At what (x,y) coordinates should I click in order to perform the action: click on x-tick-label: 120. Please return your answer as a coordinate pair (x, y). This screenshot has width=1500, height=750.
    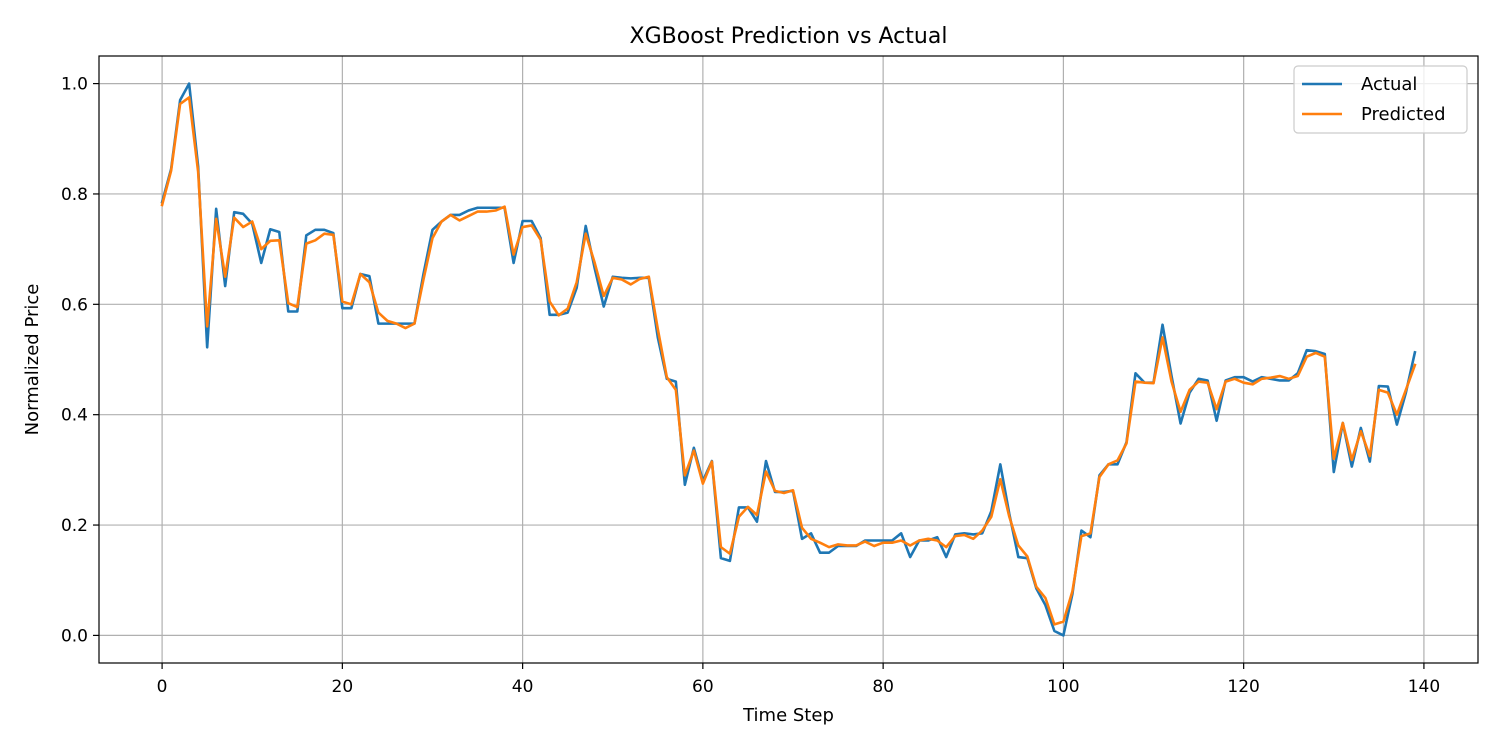
    Looking at the image, I should click on (1243, 687).